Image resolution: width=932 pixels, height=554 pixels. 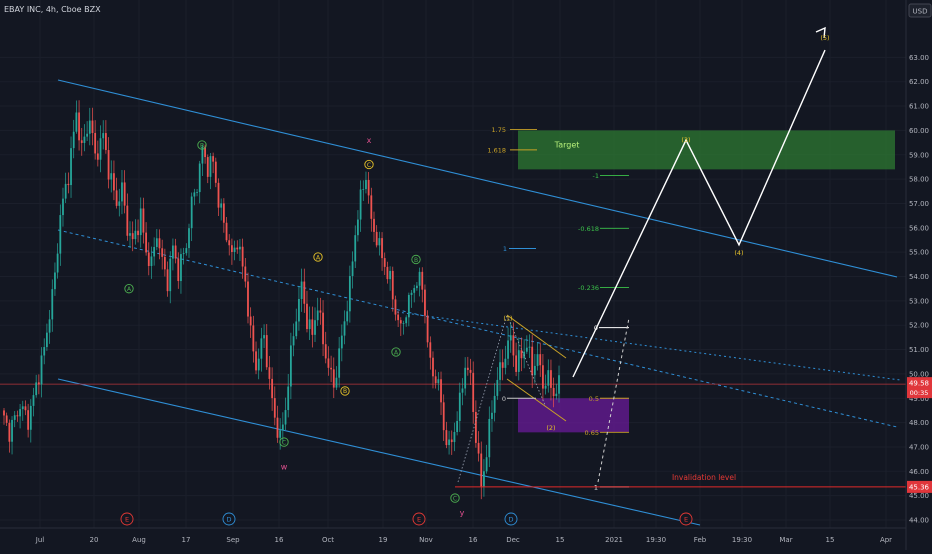 I want to click on wave-label-10: C, so click(x=455, y=498).